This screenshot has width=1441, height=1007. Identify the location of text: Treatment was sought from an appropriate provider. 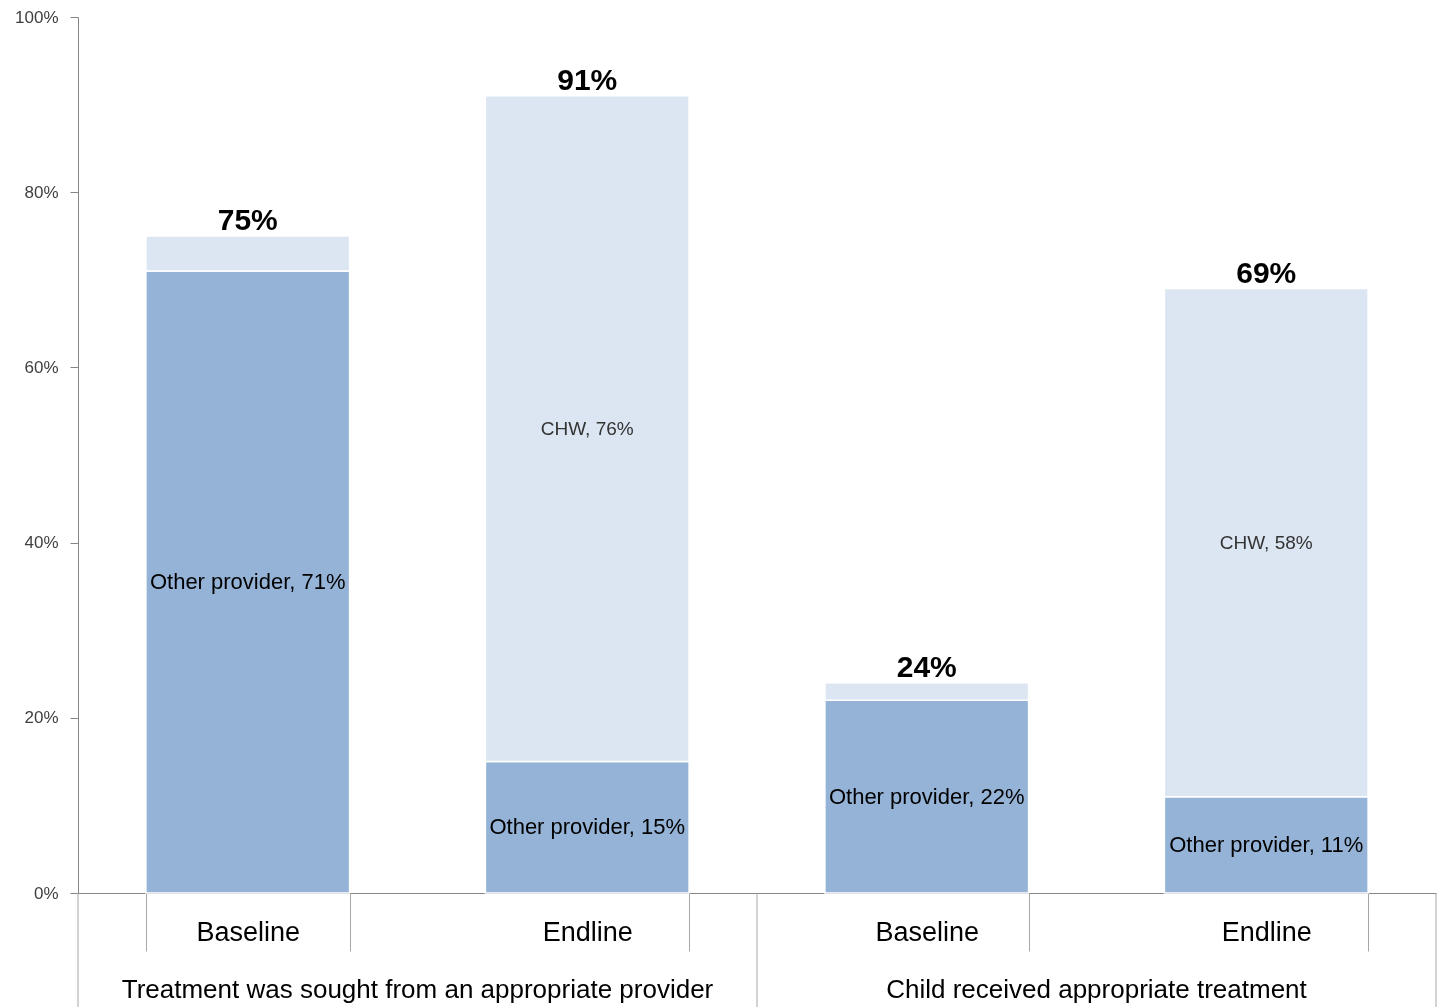
(417, 989).